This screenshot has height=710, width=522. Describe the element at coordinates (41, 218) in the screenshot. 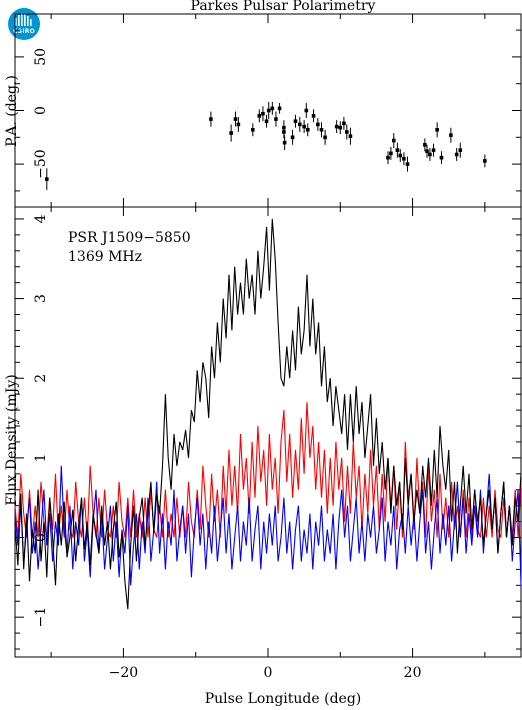

I see `flux-y-tick-label: 4` at that location.